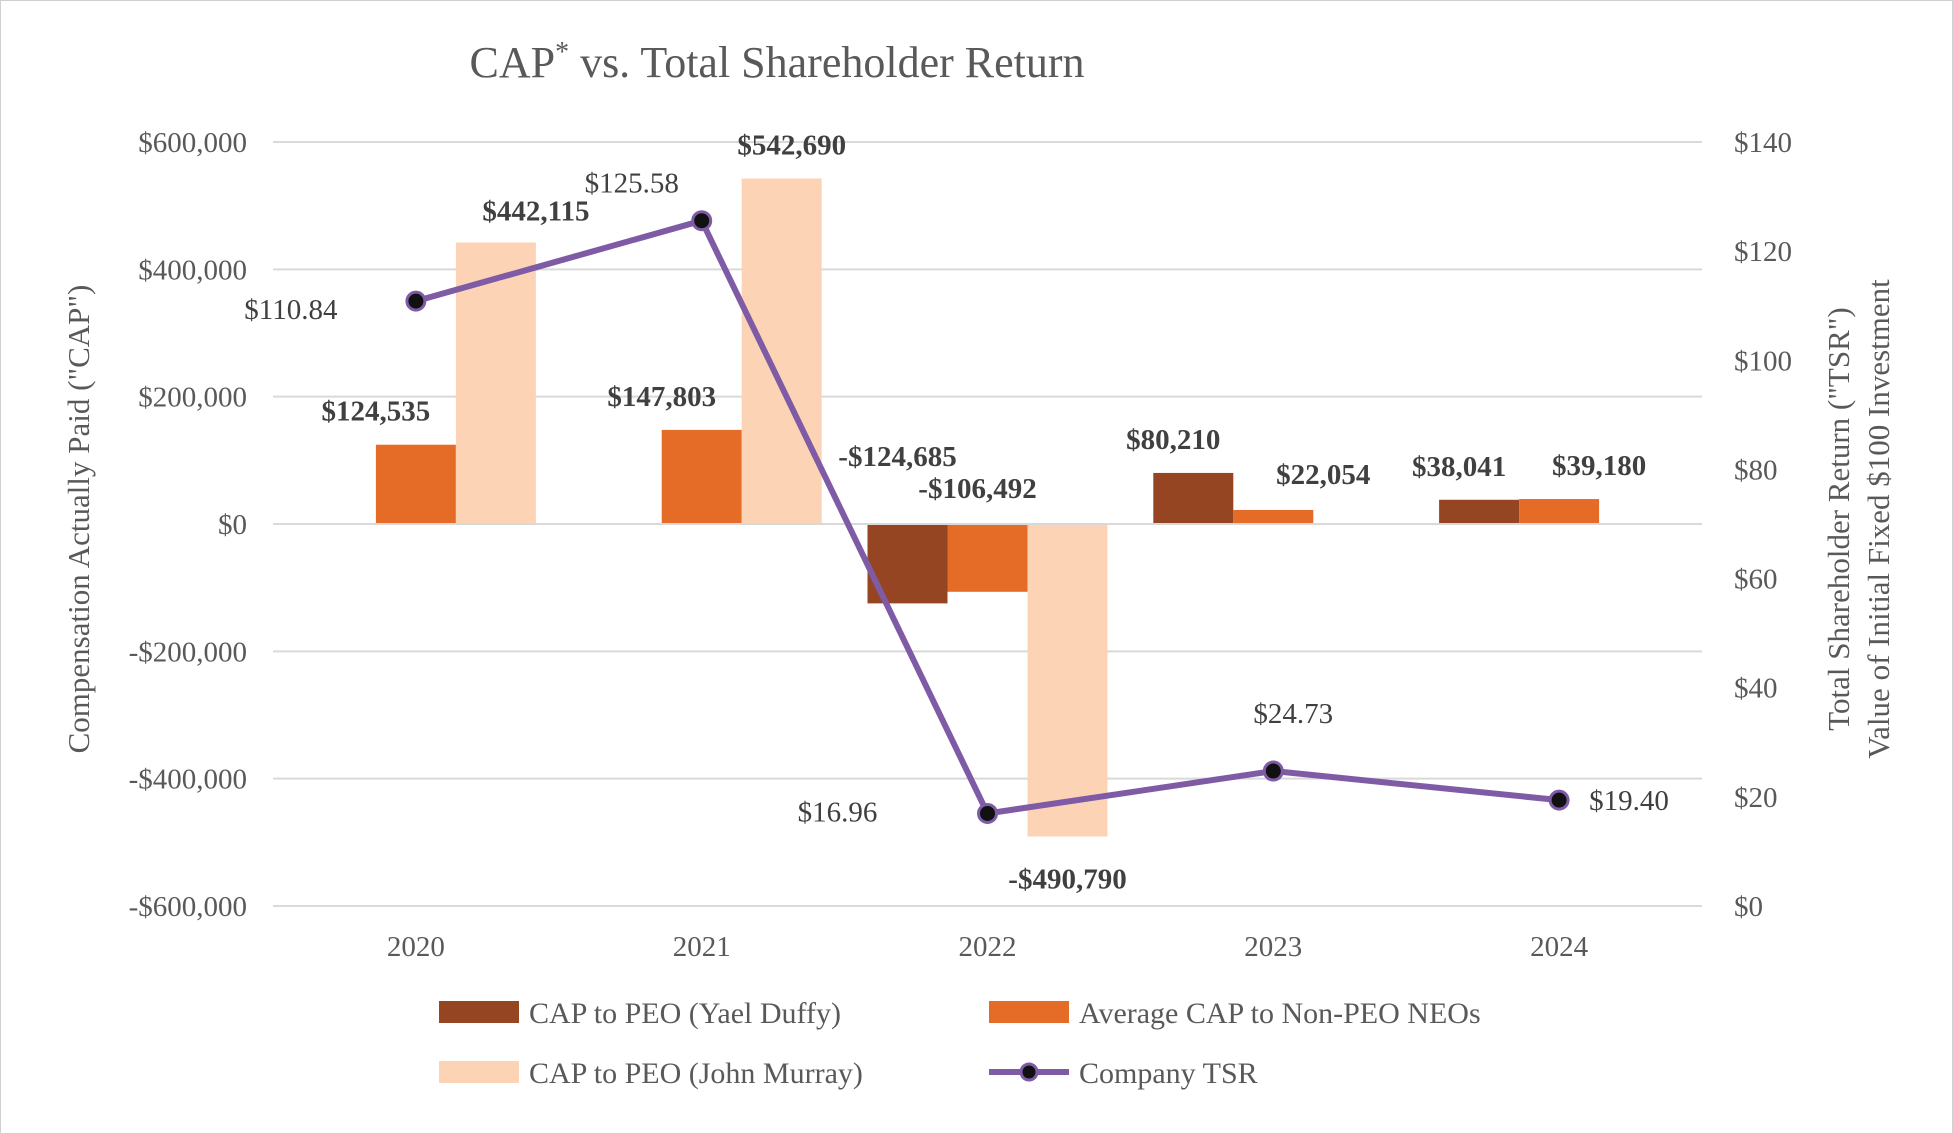 The image size is (1953, 1134). What do you see at coordinates (1559, 947) in the screenshot?
I see `x-tick-label: 2024` at bounding box center [1559, 947].